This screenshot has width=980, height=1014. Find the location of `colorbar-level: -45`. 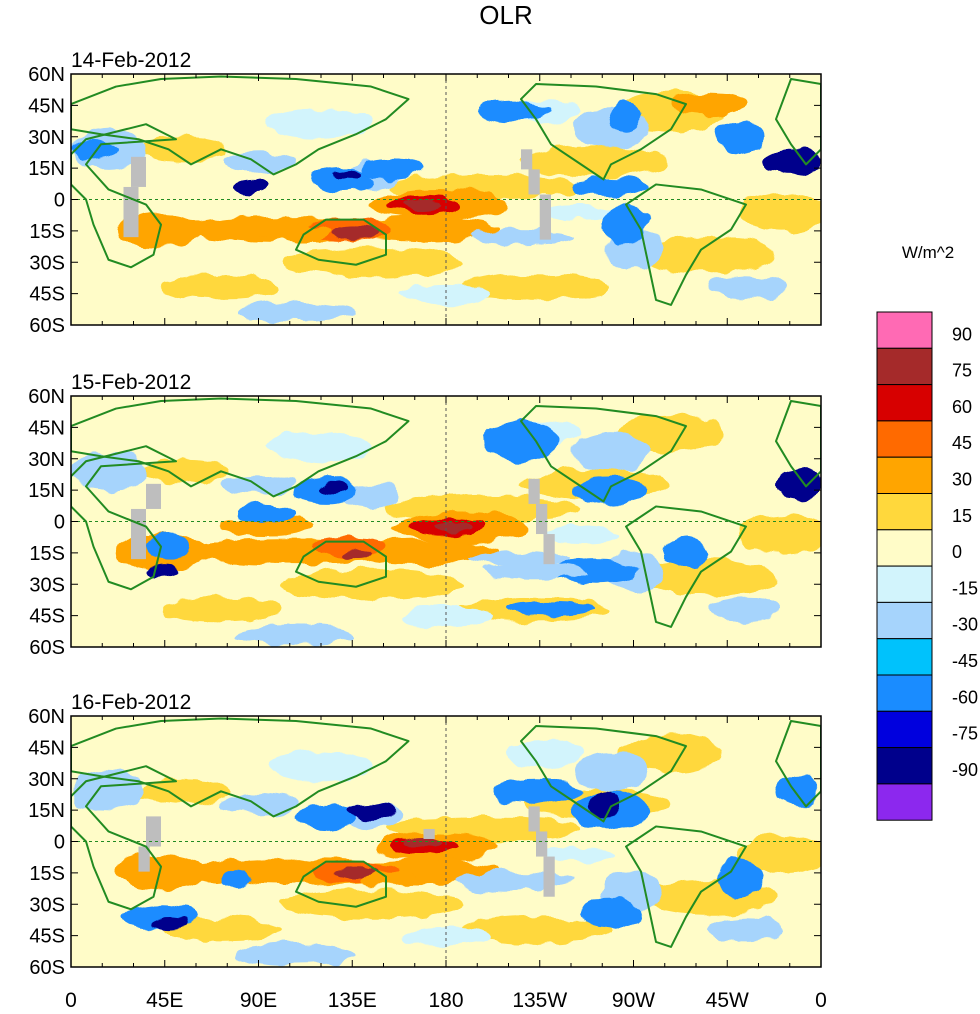

colorbar-level: -45 is located at coordinates (965, 661).